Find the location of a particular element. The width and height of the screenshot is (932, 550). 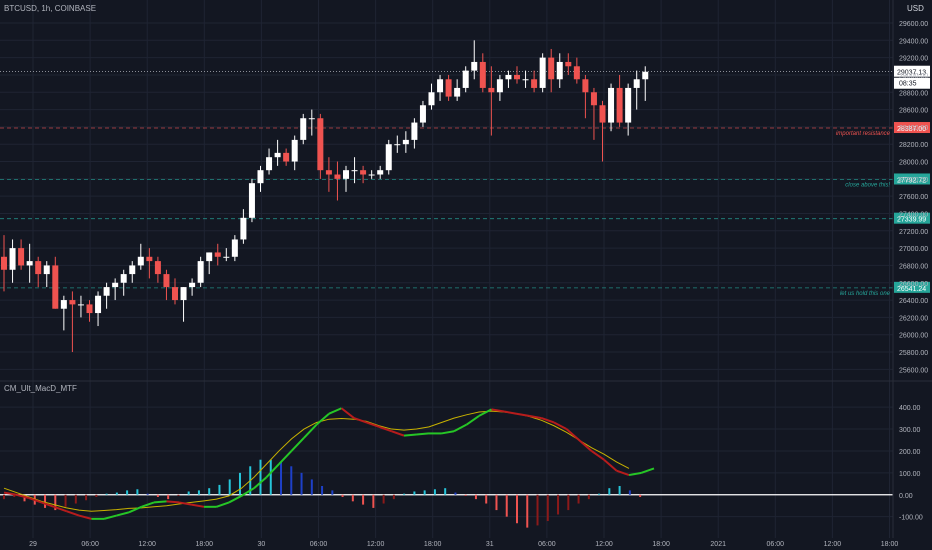

indicator-tick-label: 400.00 is located at coordinates (910, 408).